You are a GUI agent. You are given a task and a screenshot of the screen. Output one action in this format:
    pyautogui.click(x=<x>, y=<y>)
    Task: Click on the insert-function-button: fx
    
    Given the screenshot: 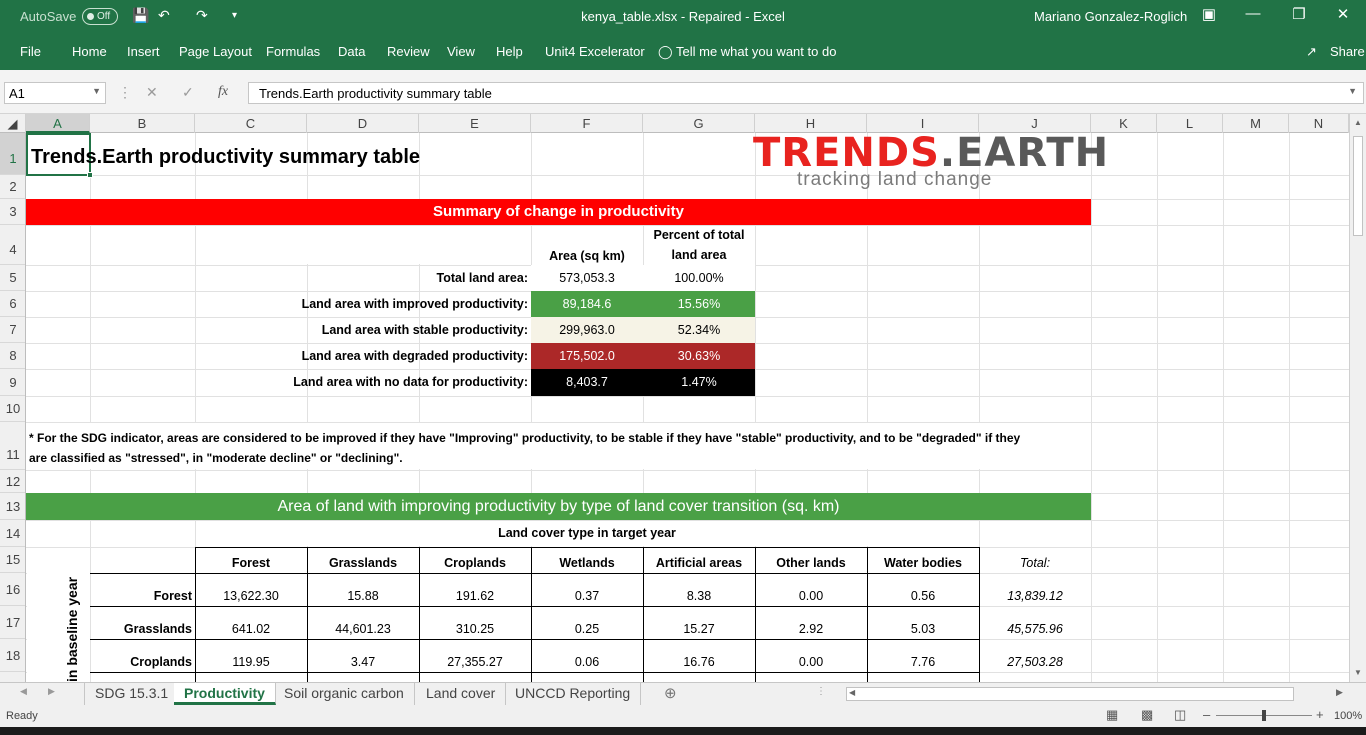 What is the action you would take?
    pyautogui.click(x=223, y=91)
    